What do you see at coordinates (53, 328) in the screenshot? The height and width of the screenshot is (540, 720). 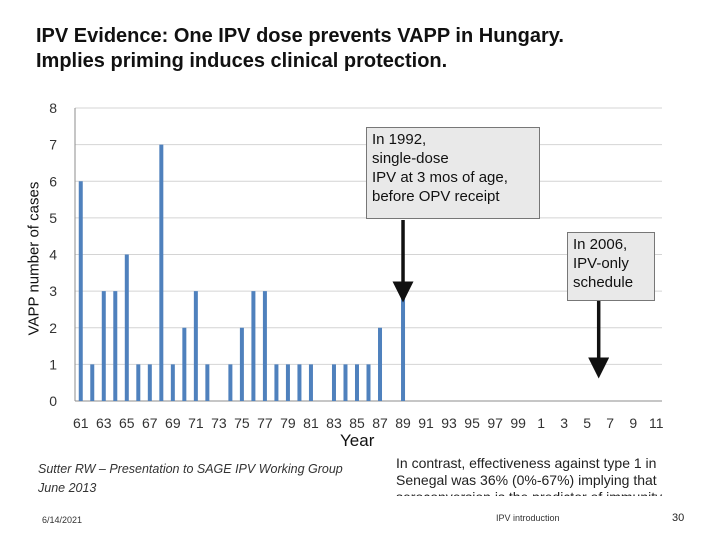 I see `y-tick-2: 2` at bounding box center [53, 328].